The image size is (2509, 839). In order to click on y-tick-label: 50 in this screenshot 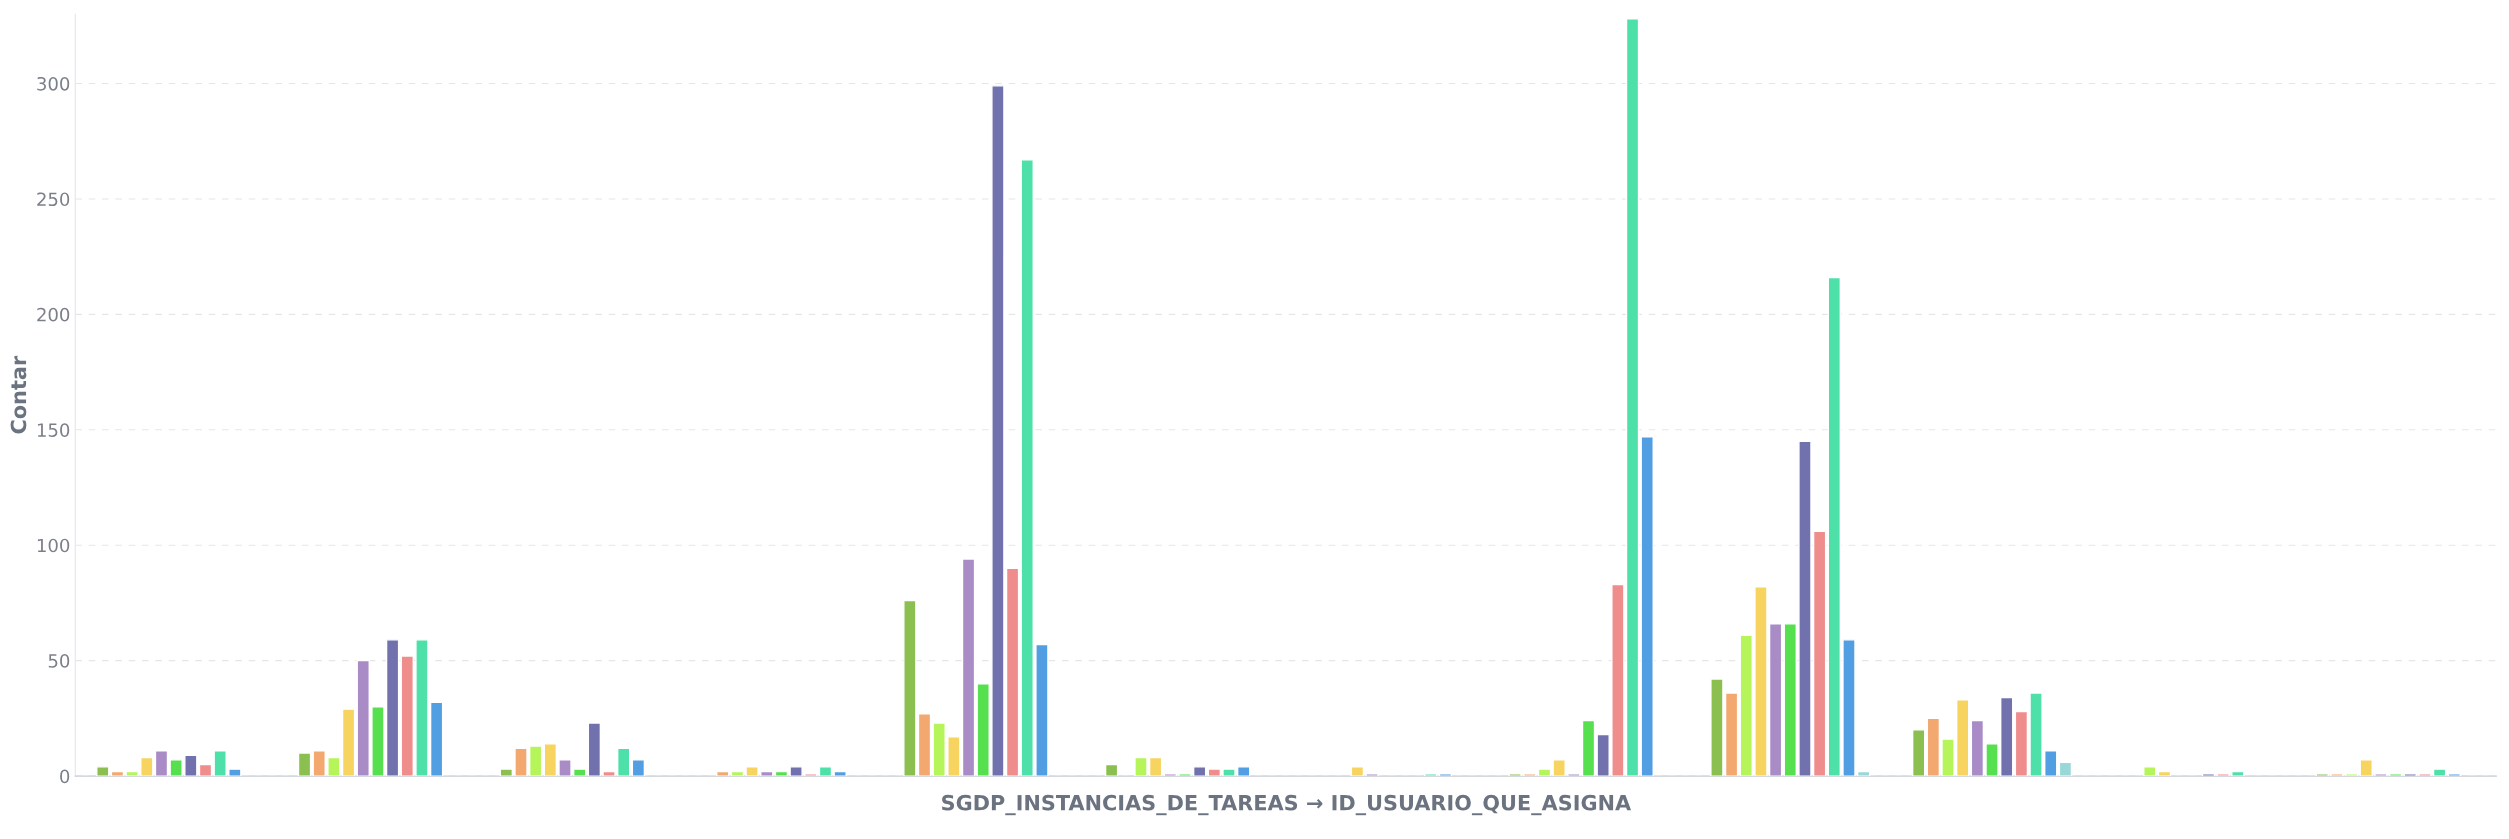, I will do `click(59, 661)`.